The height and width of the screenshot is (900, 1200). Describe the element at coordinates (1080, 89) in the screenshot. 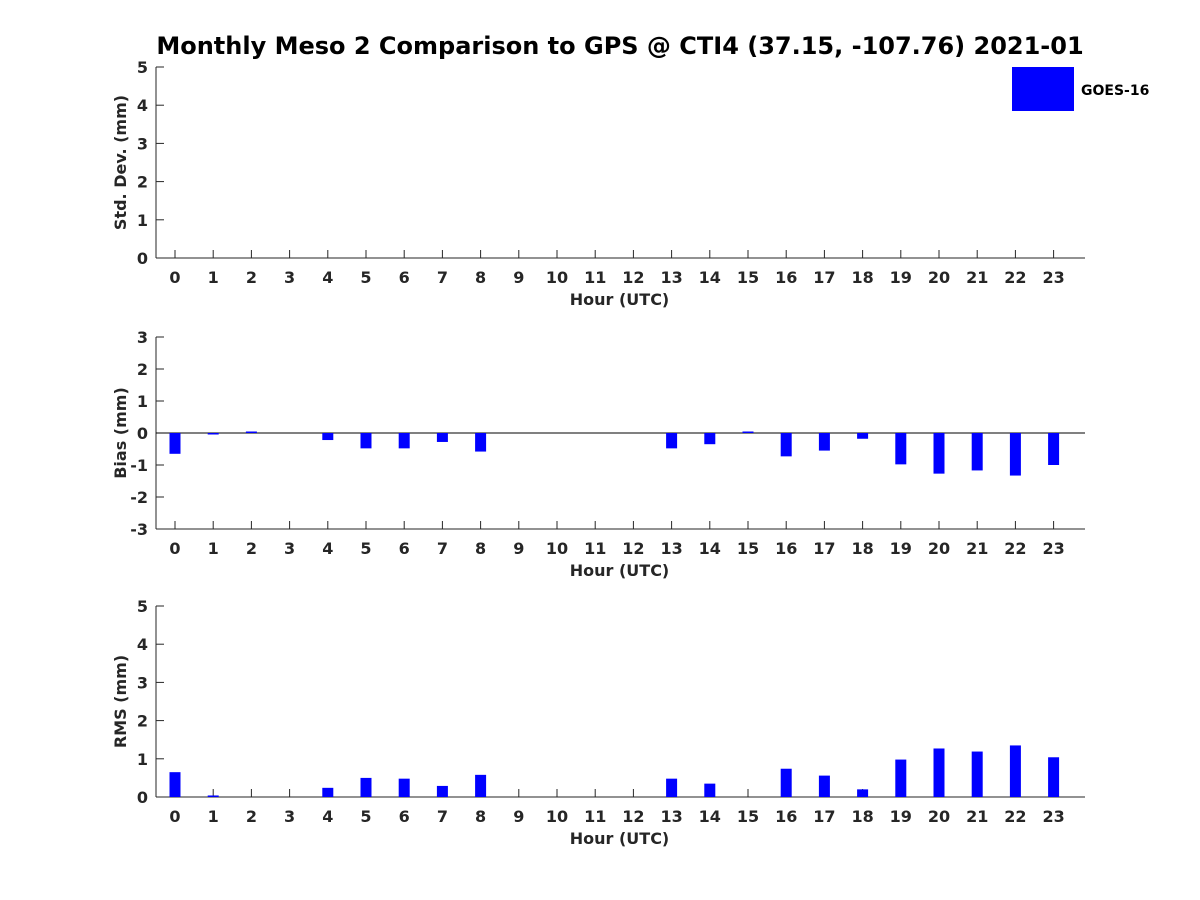

I see `legend: GOES-16` at that location.